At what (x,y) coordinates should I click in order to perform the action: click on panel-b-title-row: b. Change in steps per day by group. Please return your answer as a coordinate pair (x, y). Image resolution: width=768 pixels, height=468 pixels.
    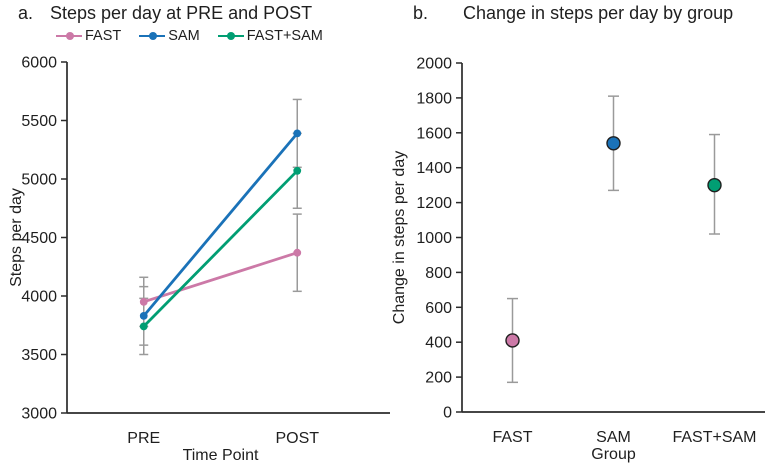
    Looking at the image, I should click on (579, 14).